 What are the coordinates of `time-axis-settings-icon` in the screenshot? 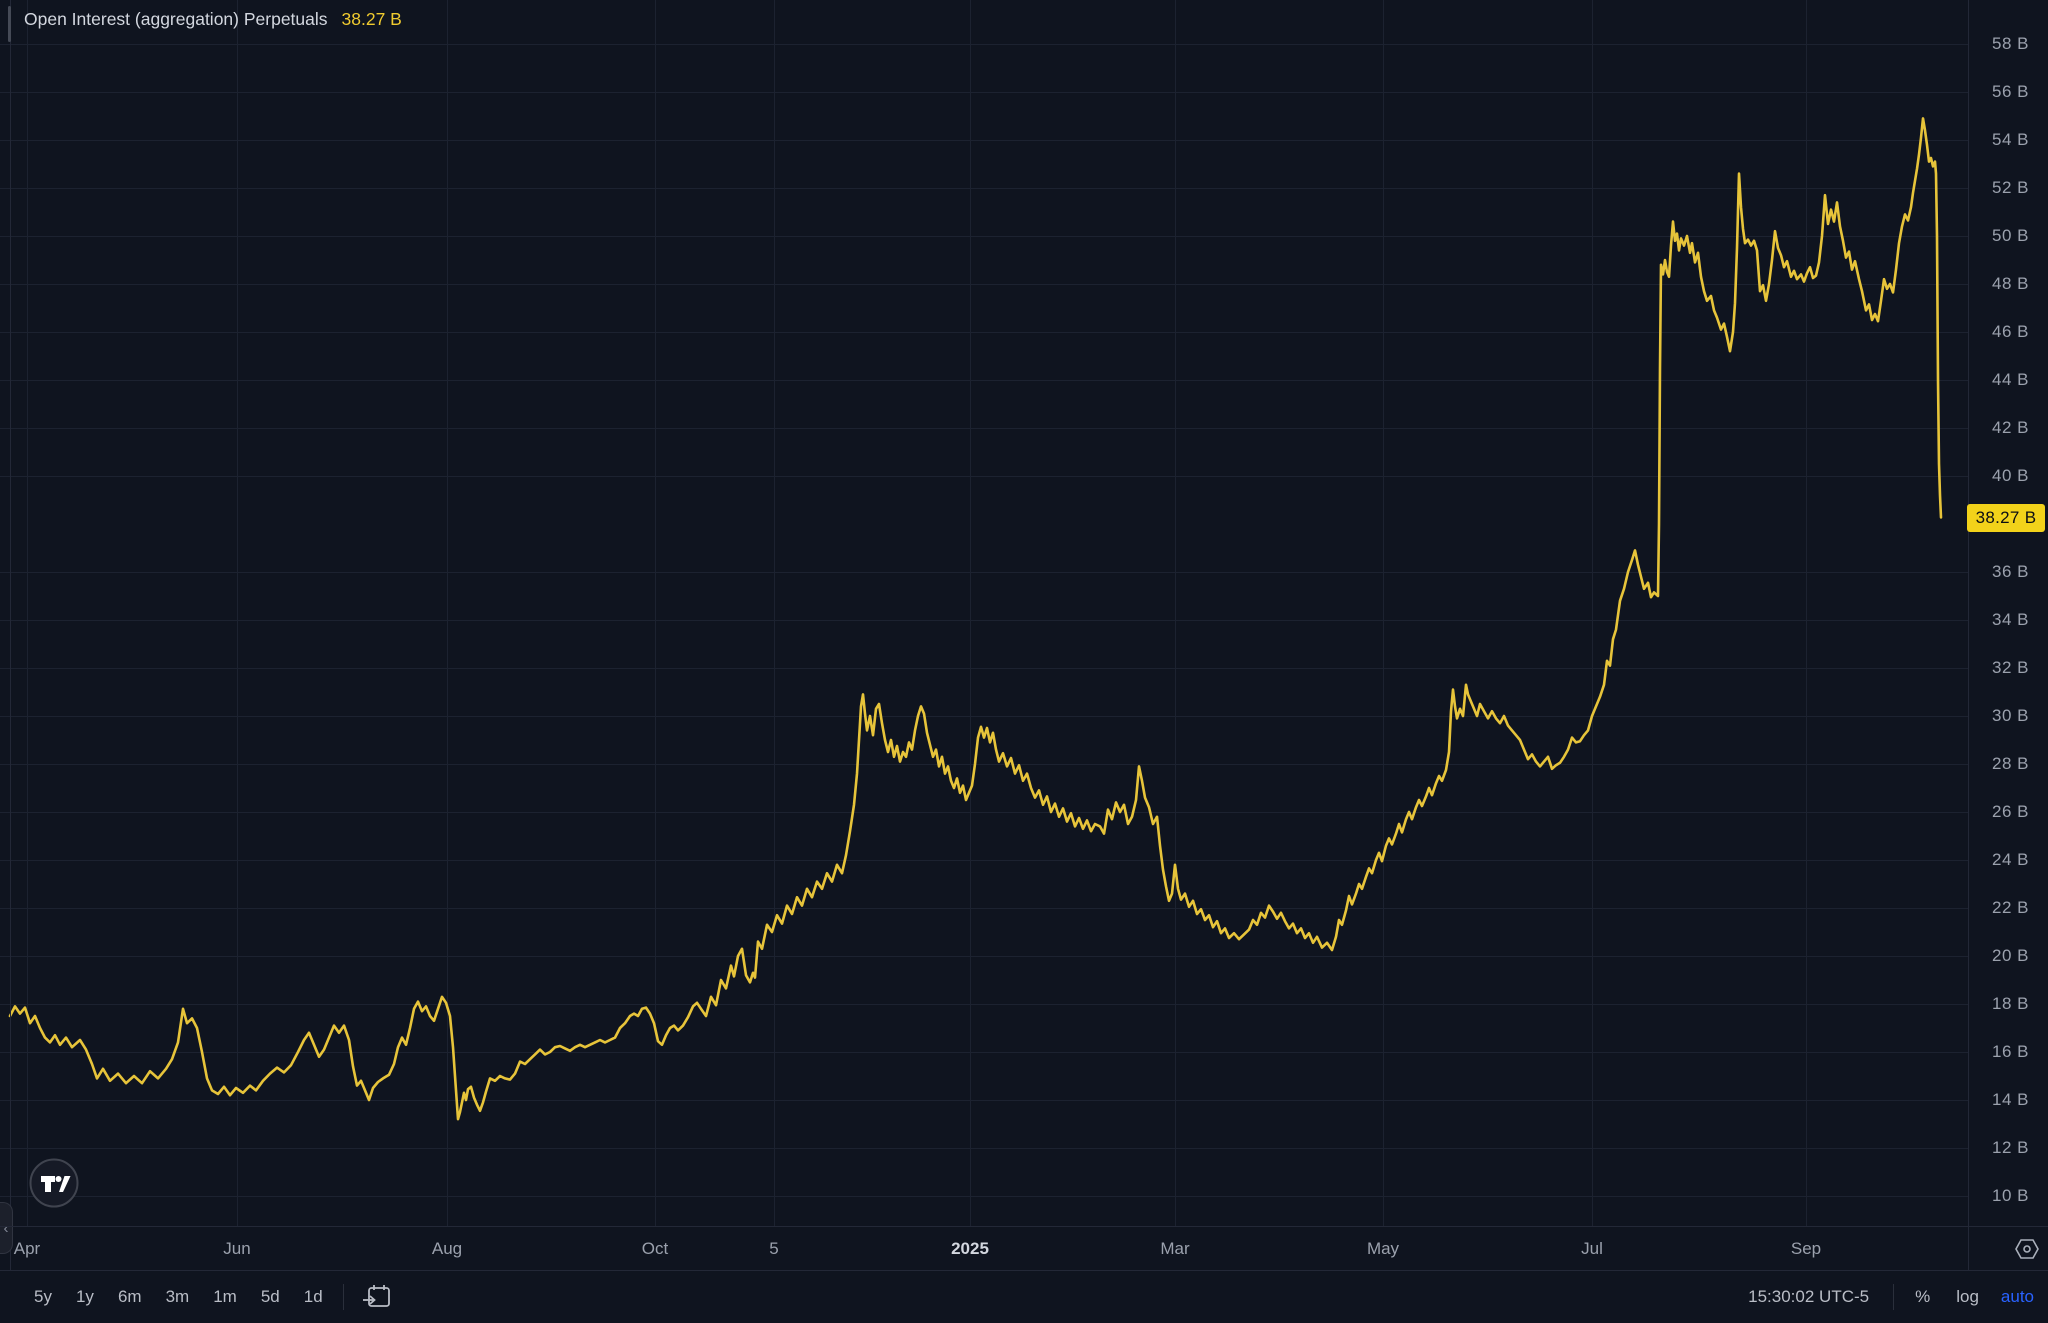 It's located at (2027, 1249).